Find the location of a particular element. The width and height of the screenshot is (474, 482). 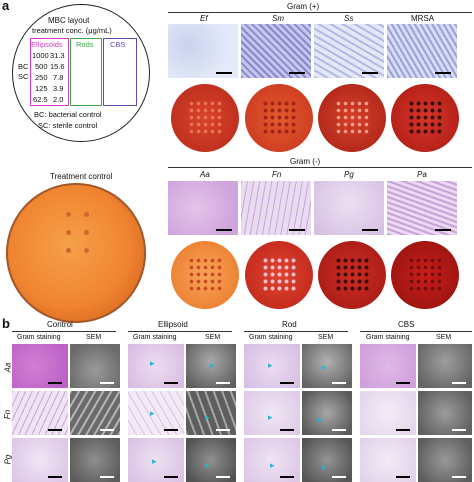

plate-sm-wells is located at coordinates (280, 118).